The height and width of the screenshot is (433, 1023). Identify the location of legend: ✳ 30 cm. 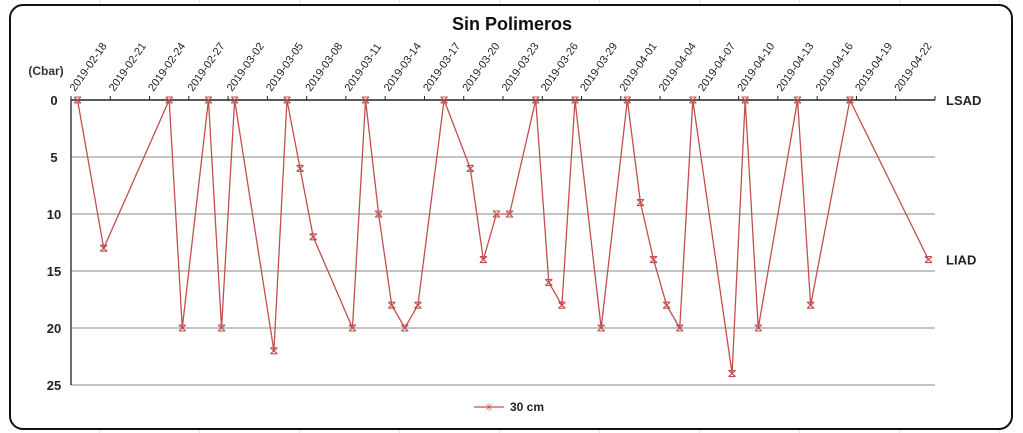
(509, 407).